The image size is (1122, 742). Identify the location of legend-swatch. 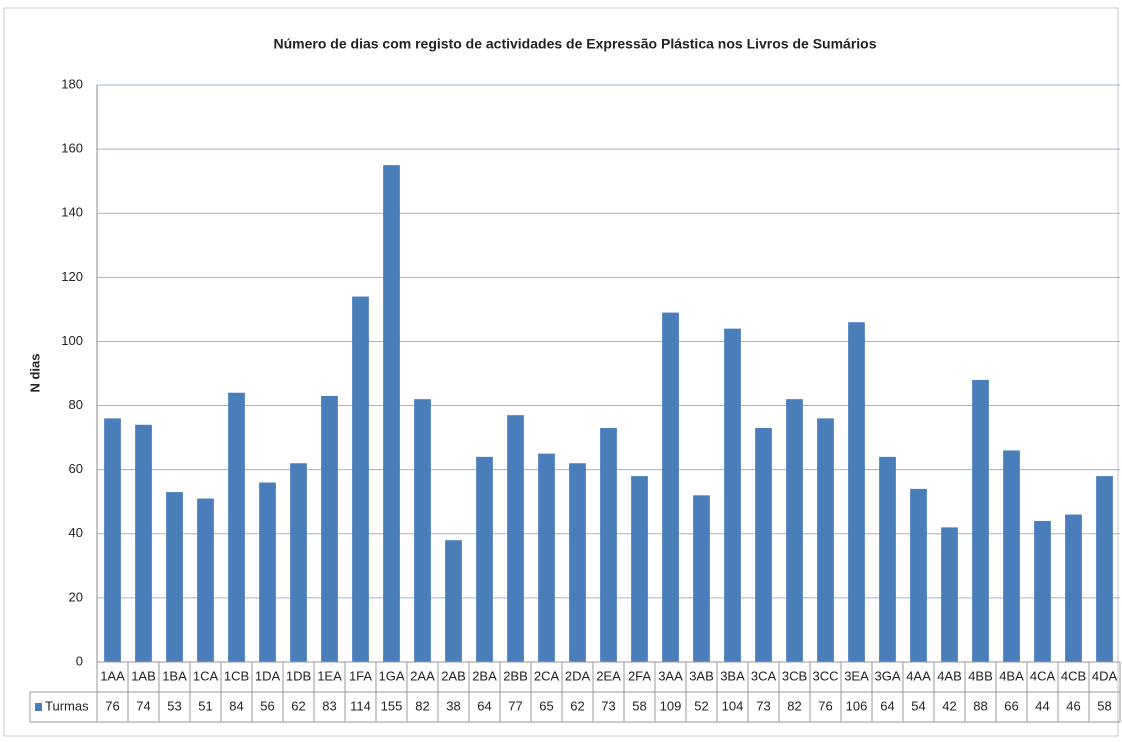
(38, 707).